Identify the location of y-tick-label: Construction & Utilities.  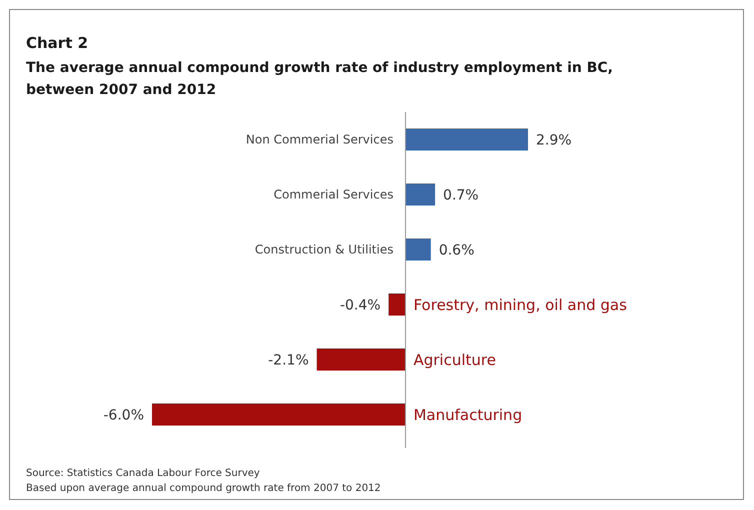
(324, 249).